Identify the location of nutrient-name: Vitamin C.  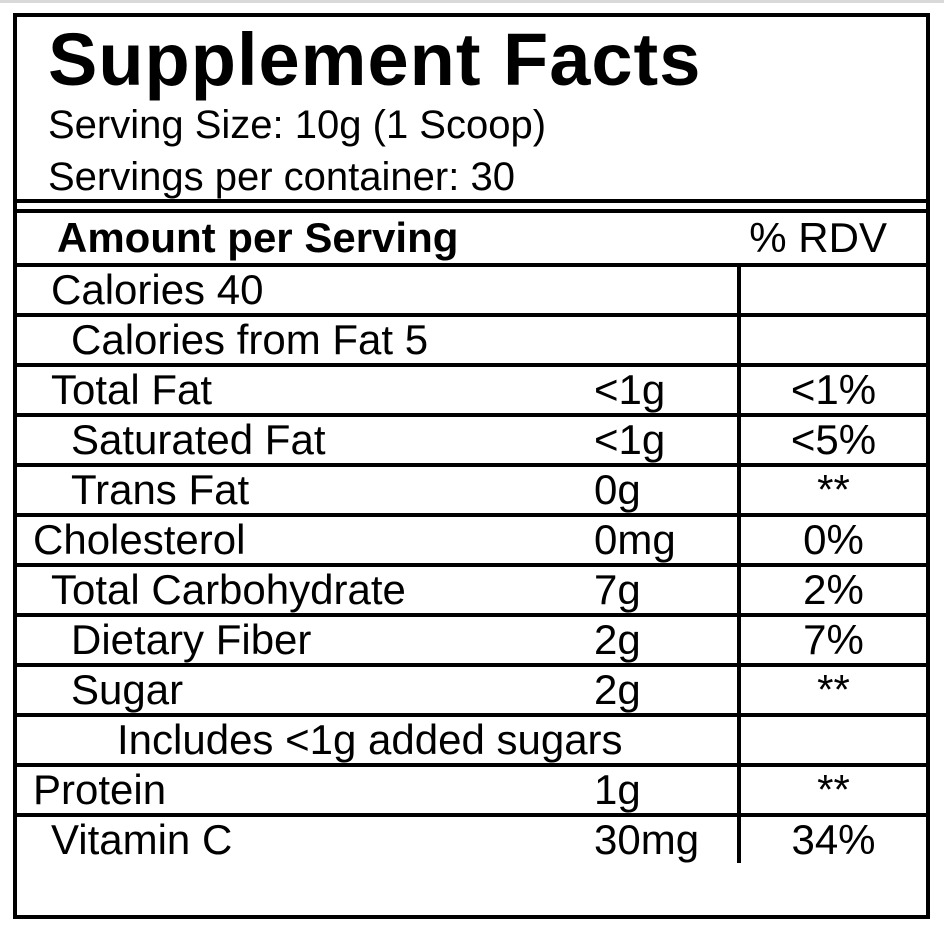
(142, 840).